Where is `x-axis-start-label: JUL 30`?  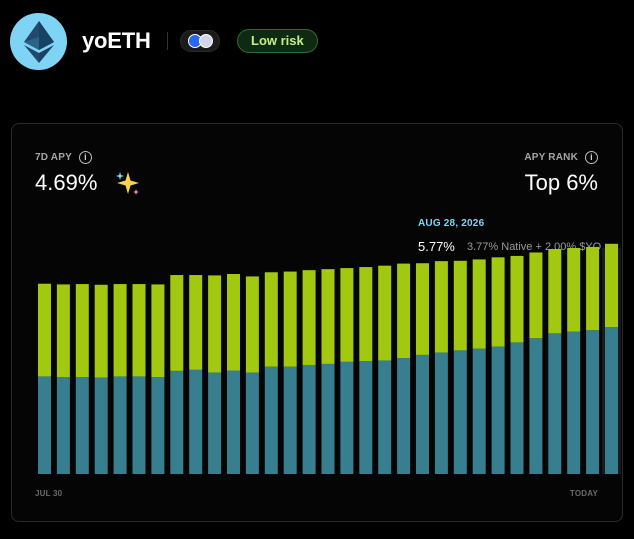
x-axis-start-label: JUL 30 is located at coordinates (49, 493).